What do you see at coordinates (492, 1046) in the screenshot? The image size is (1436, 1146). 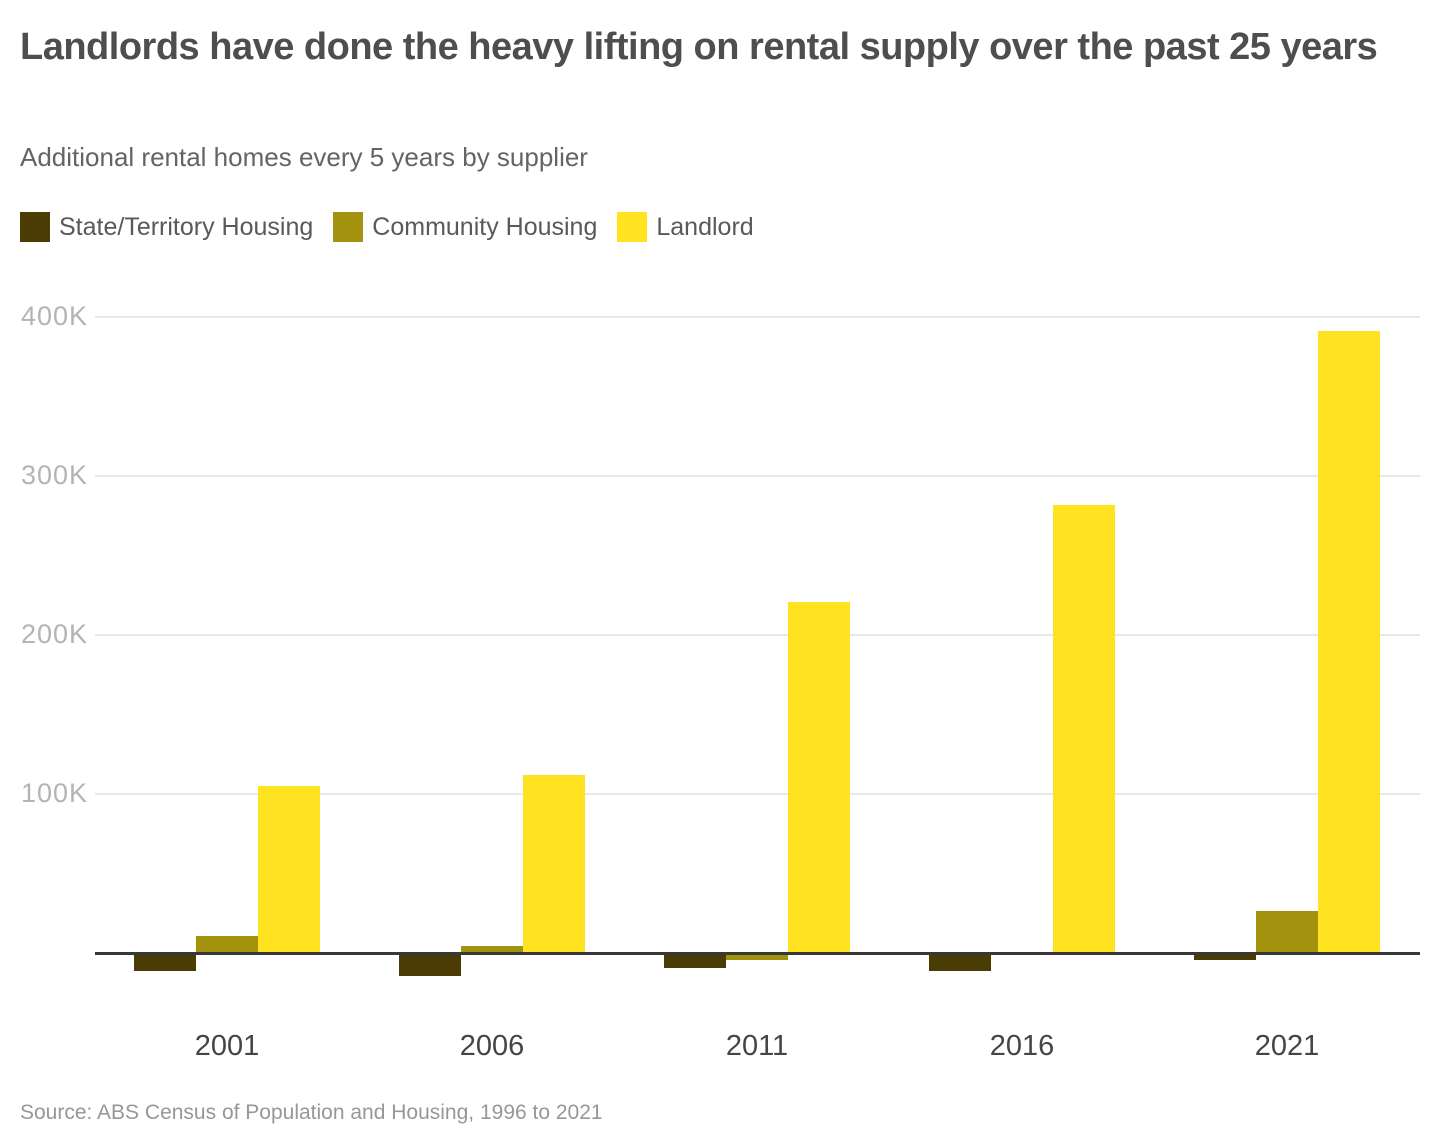 I see `x-tick-label: 2006` at bounding box center [492, 1046].